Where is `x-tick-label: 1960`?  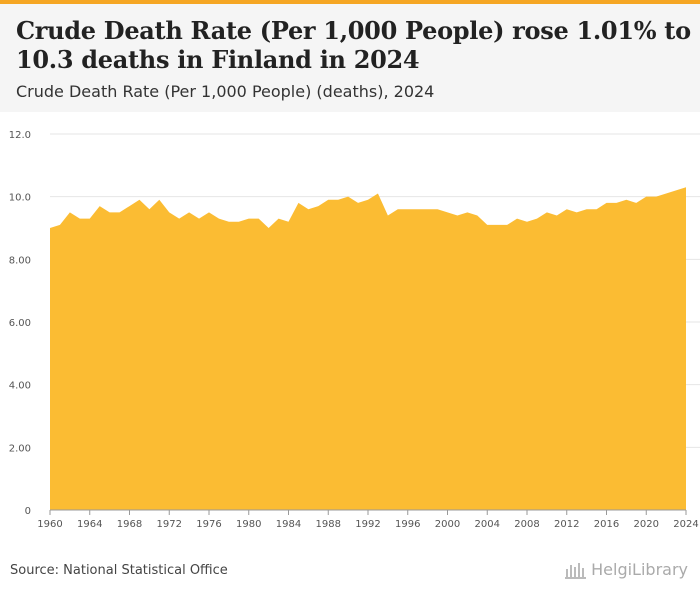 x-tick-label: 1960 is located at coordinates (49, 524).